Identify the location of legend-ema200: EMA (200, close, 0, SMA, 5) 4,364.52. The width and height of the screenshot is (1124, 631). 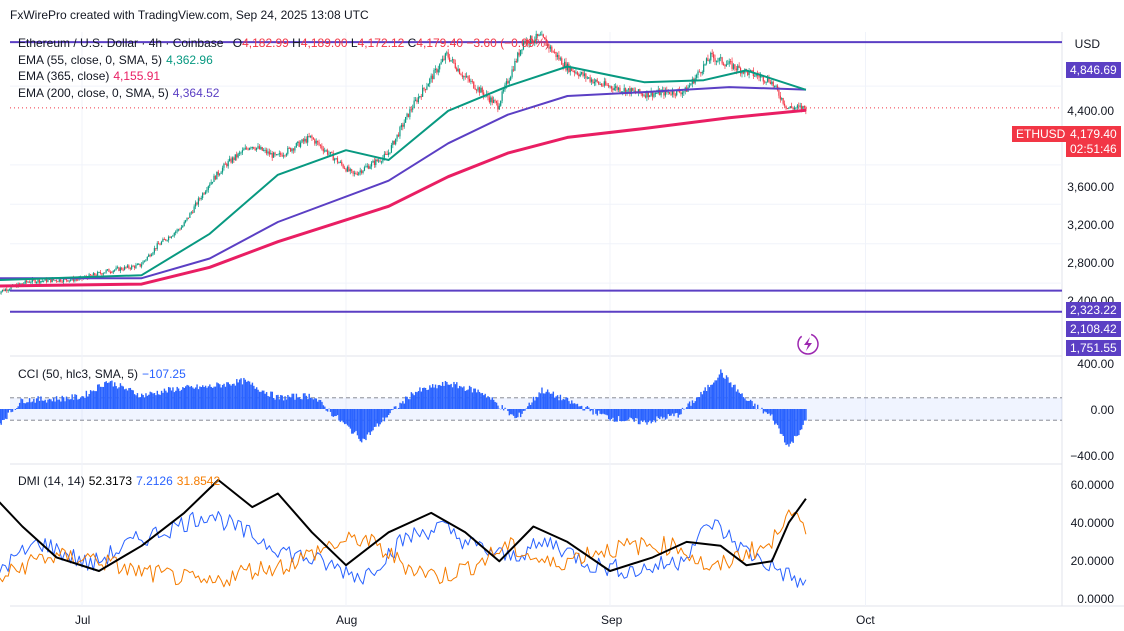
(118, 93).